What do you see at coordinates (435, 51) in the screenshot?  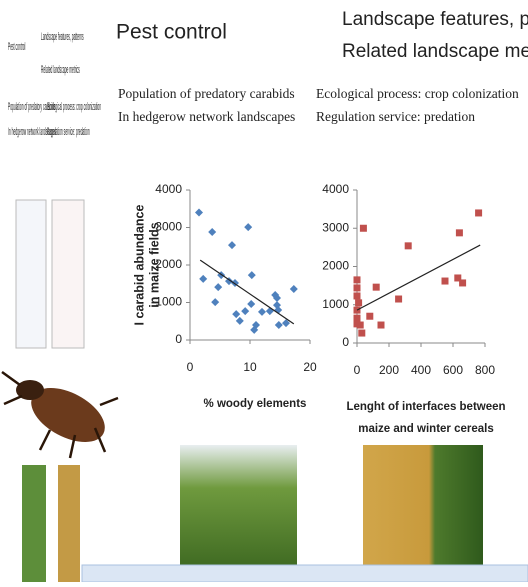 I see `header-line: Related landscape metrics` at bounding box center [435, 51].